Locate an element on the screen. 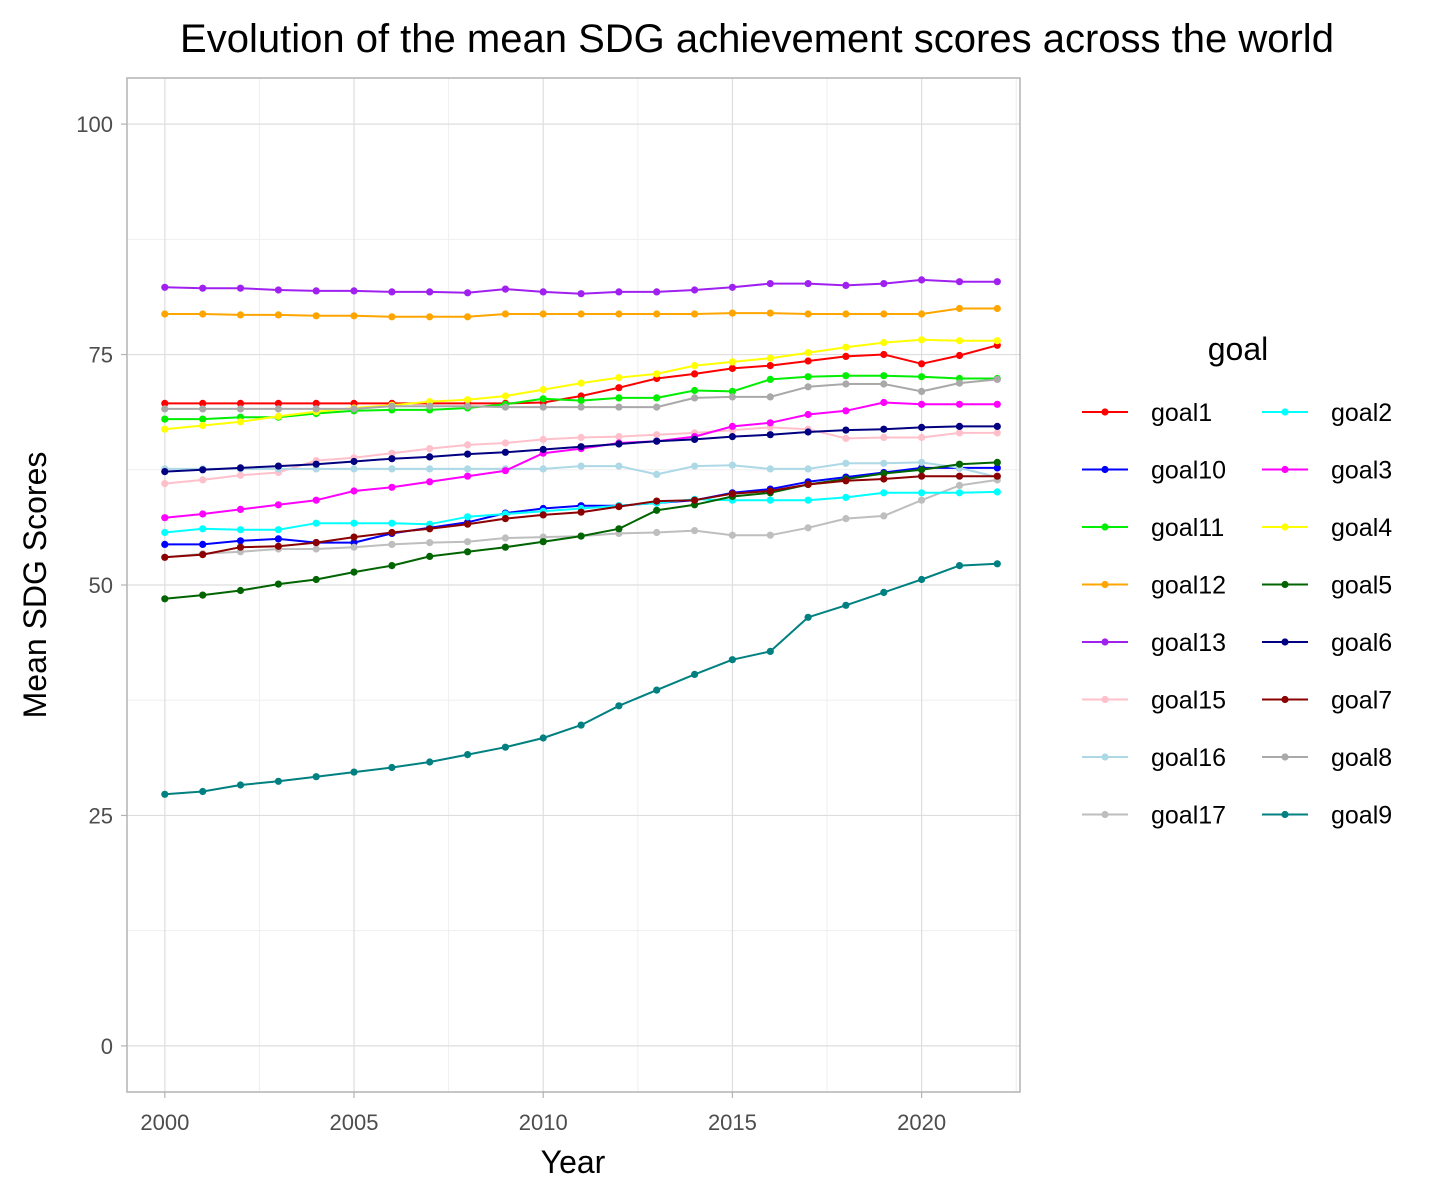 Image resolution: width=1440 pixels, height=1200 pixels. series-goal7 is located at coordinates (581, 516).